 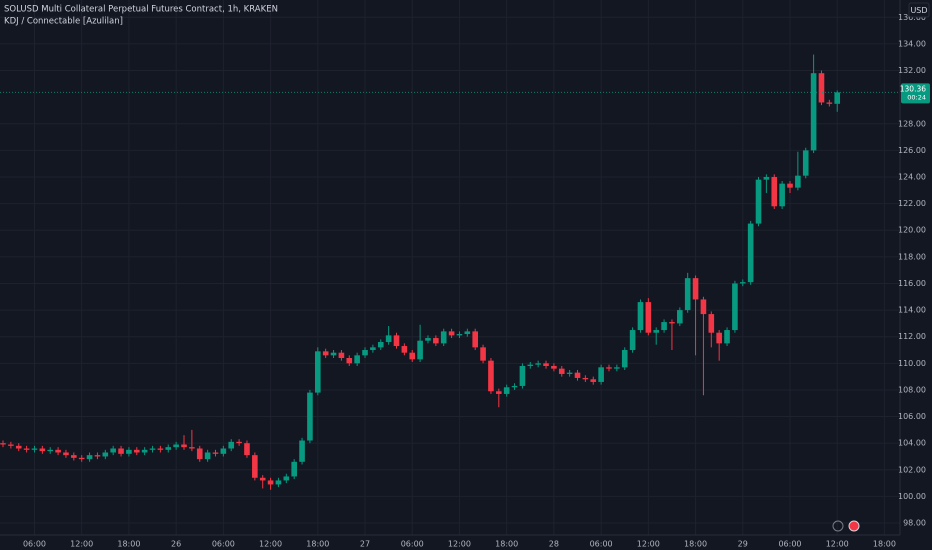 I want to click on y-tick-label: 110.00, so click(x=912, y=363).